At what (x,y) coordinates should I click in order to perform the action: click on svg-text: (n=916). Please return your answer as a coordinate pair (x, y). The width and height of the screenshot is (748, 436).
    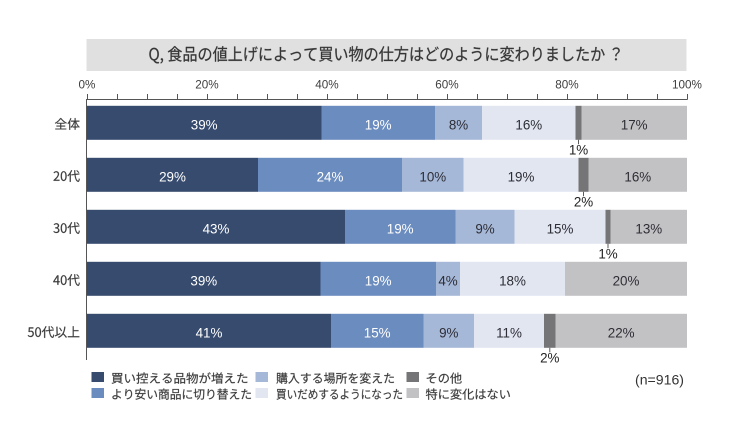
    Looking at the image, I should click on (659, 380).